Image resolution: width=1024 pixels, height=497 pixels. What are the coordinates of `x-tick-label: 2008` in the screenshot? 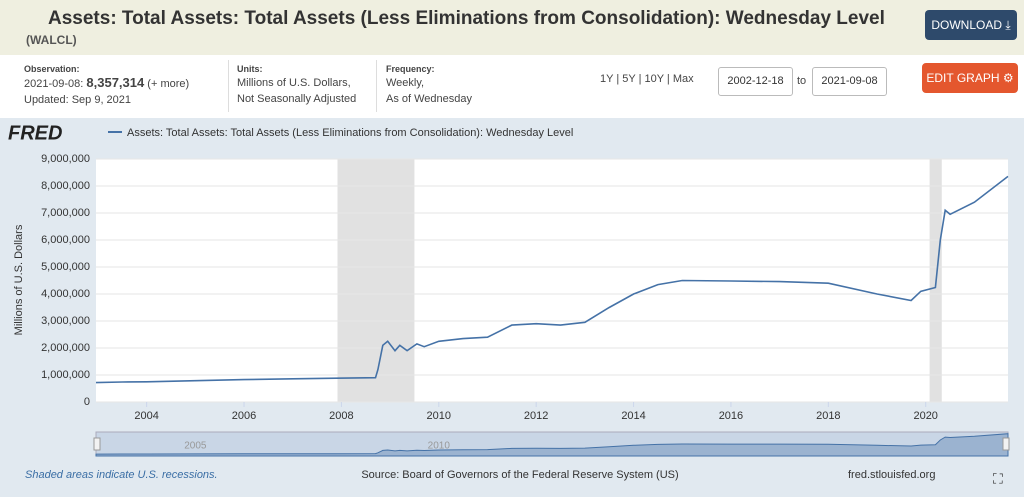 It's located at (341, 416).